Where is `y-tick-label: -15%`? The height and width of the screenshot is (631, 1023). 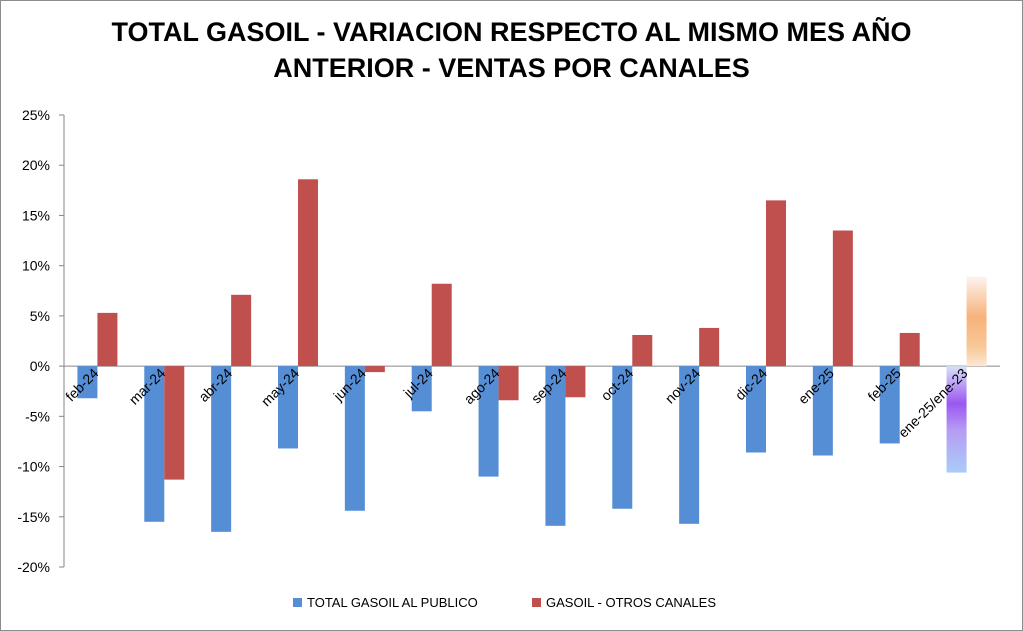
y-tick-label: -15% is located at coordinates (33, 517).